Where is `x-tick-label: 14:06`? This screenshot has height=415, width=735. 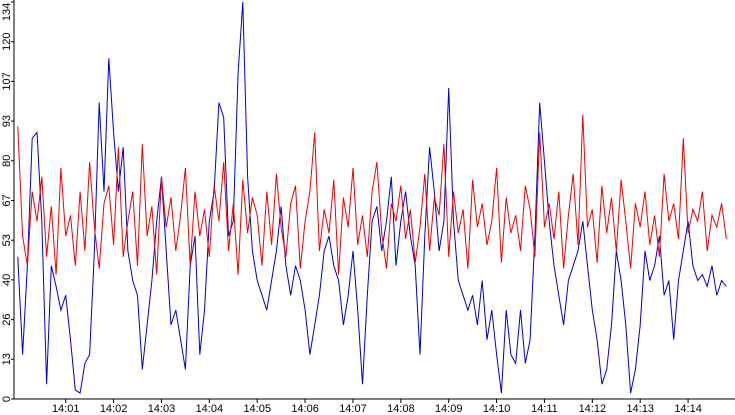 x-tick-label: 14:06 is located at coordinates (305, 409).